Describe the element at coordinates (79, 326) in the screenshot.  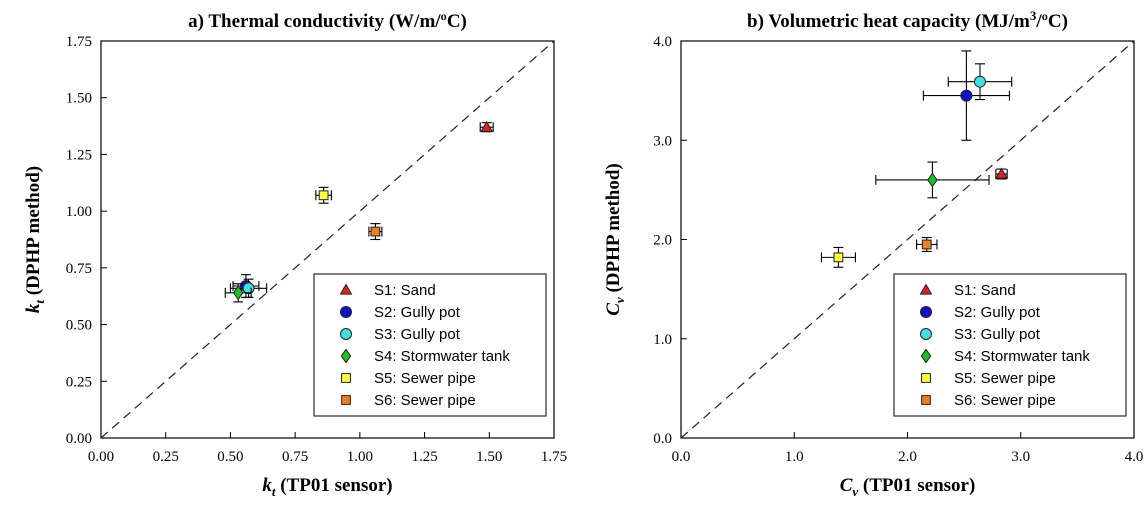
I see `y-tick-label: 0.50` at that location.